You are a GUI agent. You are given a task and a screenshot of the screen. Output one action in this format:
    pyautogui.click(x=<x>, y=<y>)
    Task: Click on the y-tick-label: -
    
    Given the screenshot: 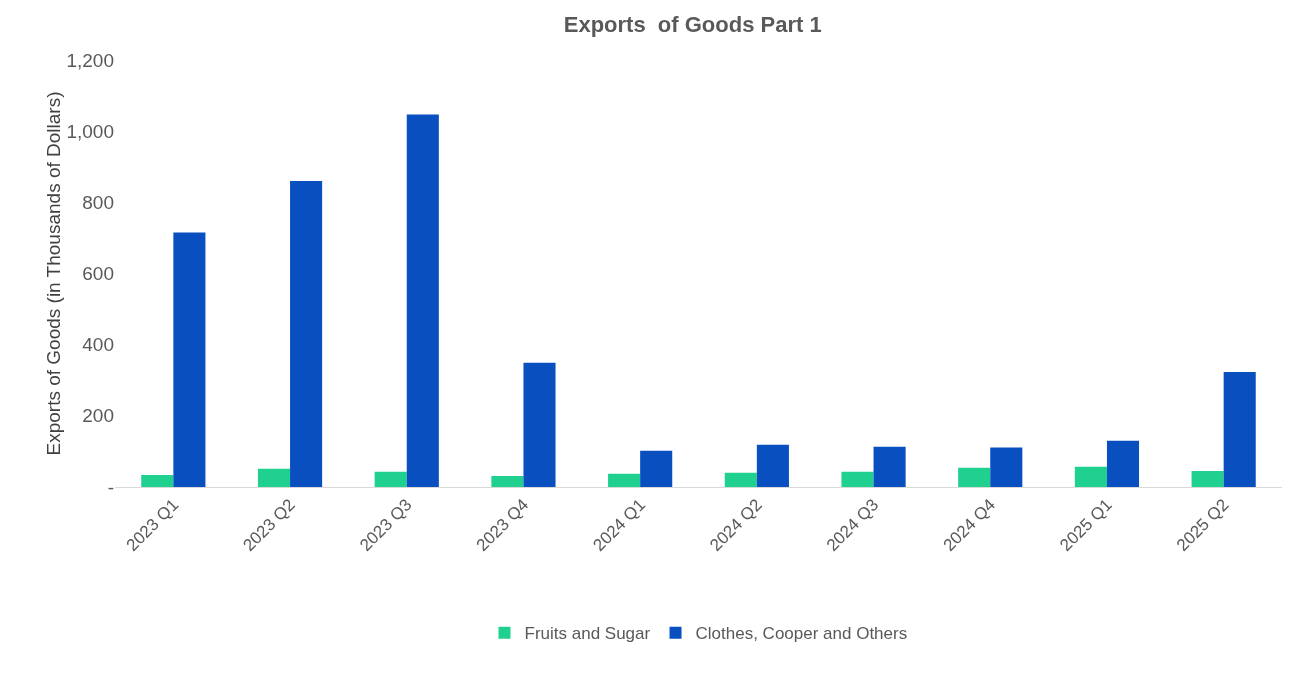 What is the action you would take?
    pyautogui.click(x=110, y=487)
    